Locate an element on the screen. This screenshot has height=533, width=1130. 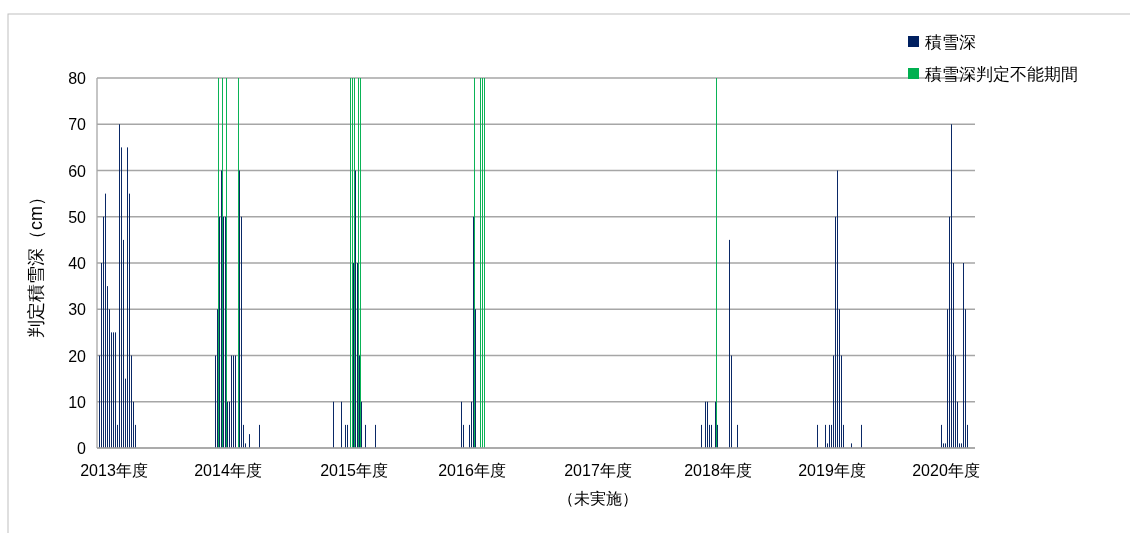
y-tick-label: 70 is located at coordinates (77, 125).